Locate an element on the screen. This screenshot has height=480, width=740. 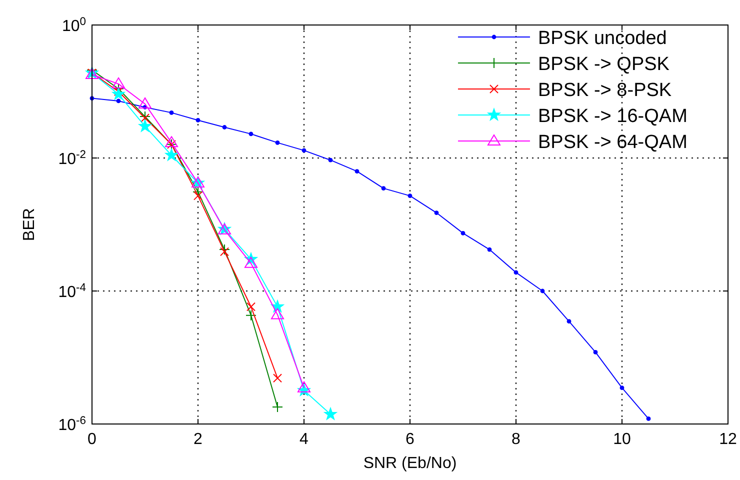
x-tick-label: 6 is located at coordinates (410, 439).